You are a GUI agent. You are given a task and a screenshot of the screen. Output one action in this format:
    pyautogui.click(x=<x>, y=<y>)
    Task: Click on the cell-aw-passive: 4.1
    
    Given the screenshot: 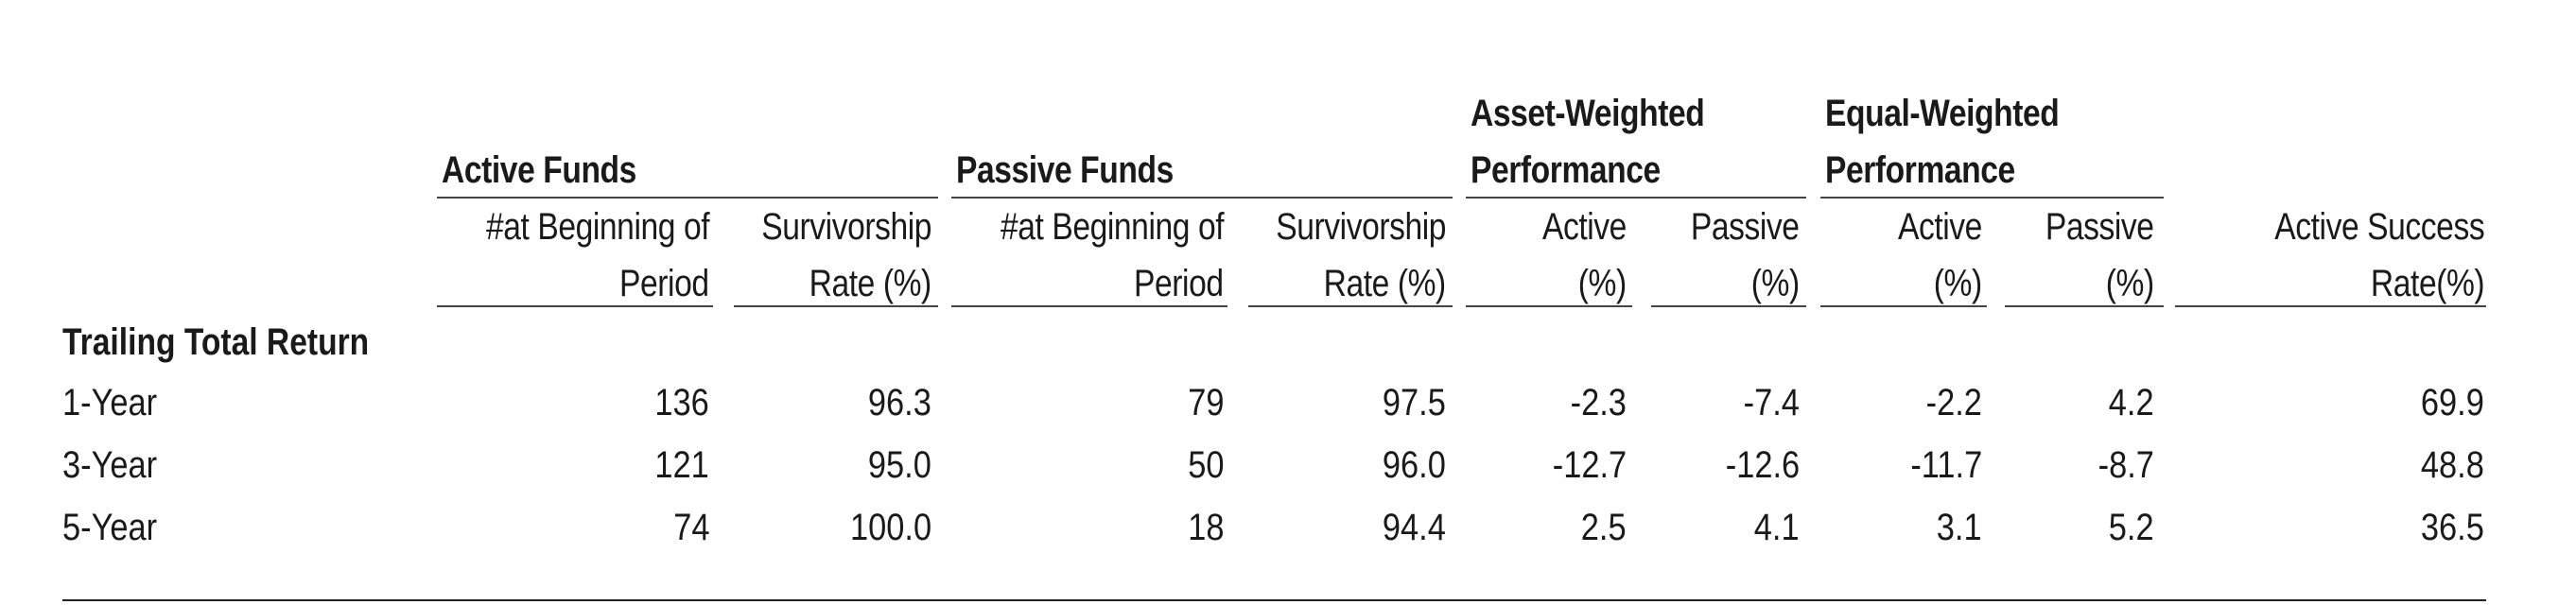 What is the action you would take?
    pyautogui.click(x=1777, y=527)
    